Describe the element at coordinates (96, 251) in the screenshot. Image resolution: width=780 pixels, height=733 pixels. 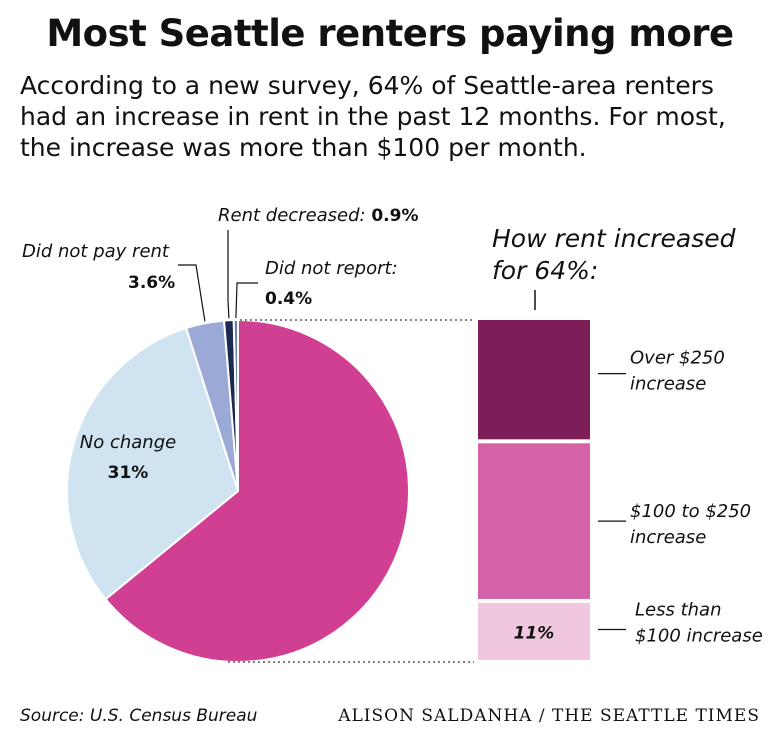
I see `label-did-not-pay-rent: Did not pay rent` at that location.